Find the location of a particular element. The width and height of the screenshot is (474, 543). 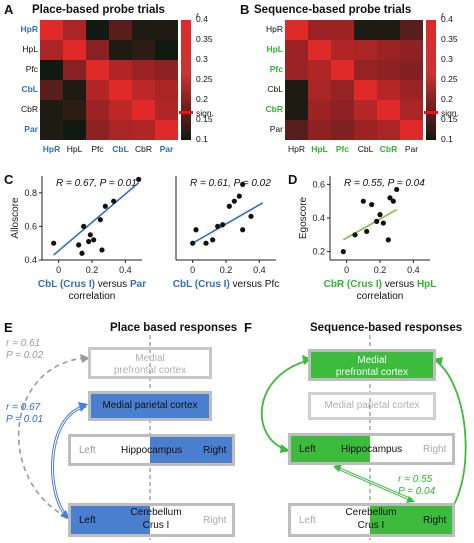

blue-arrowhead-top is located at coordinates (83, 407).